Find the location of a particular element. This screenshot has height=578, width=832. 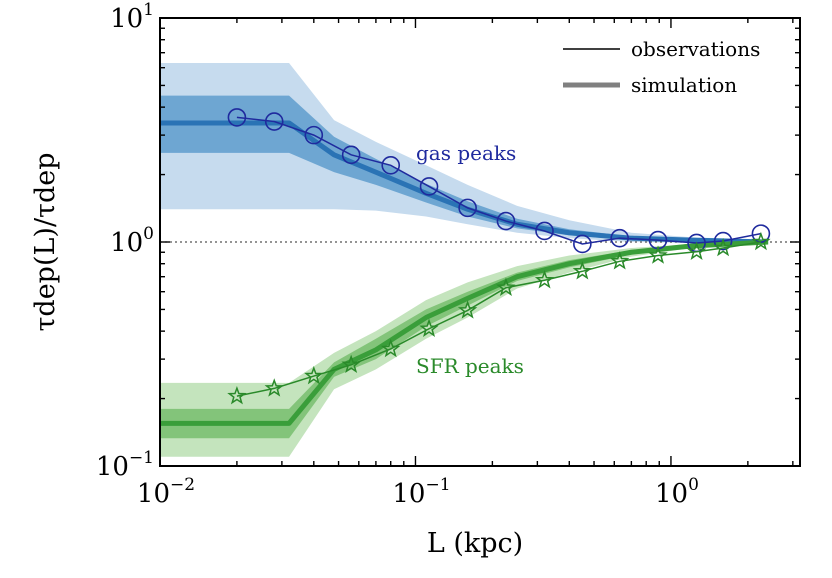

x-axis-label: L (kpc) is located at coordinates (475, 543).